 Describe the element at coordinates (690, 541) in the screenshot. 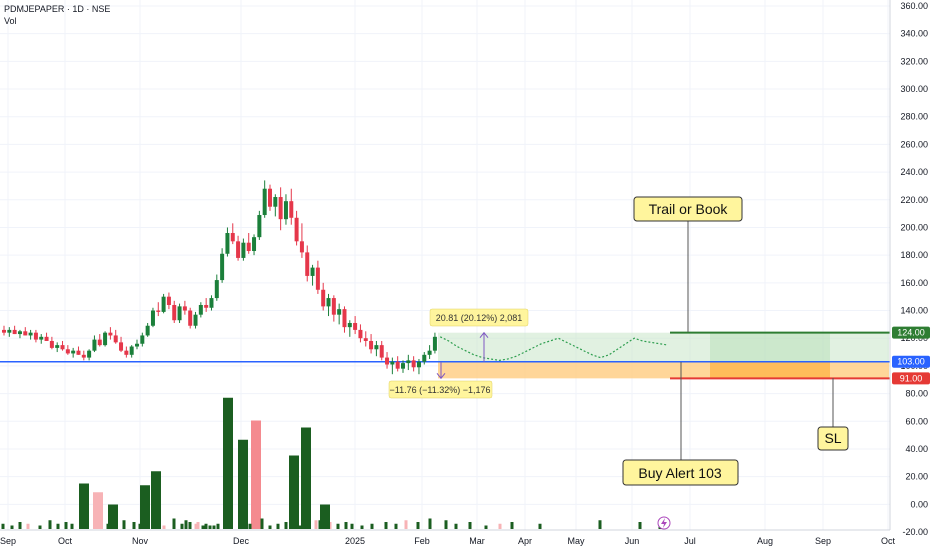

I see `time-tick-label: Jul` at that location.